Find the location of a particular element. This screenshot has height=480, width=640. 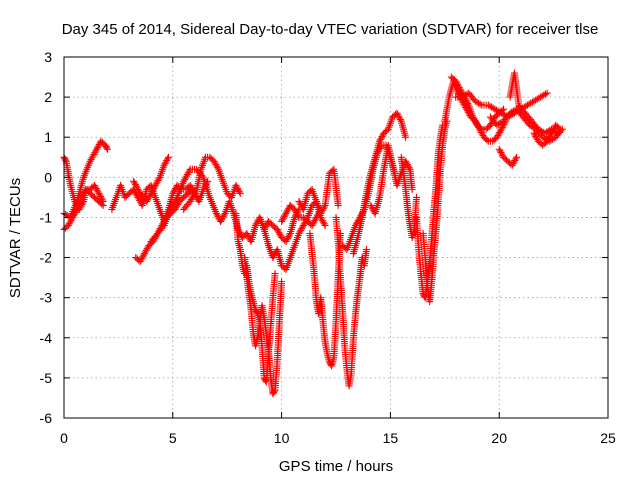

y-tick-label: -4 is located at coordinates (46, 338).